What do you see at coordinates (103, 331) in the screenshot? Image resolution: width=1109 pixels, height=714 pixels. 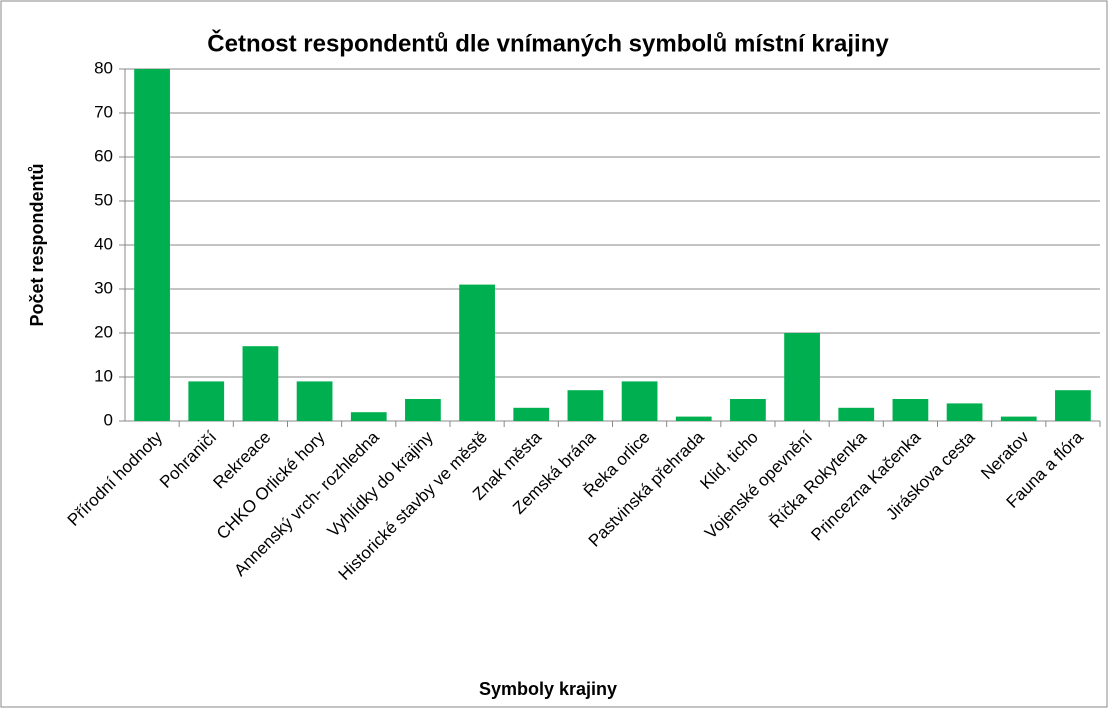 I see `y-tick-label: 20` at bounding box center [103, 331].